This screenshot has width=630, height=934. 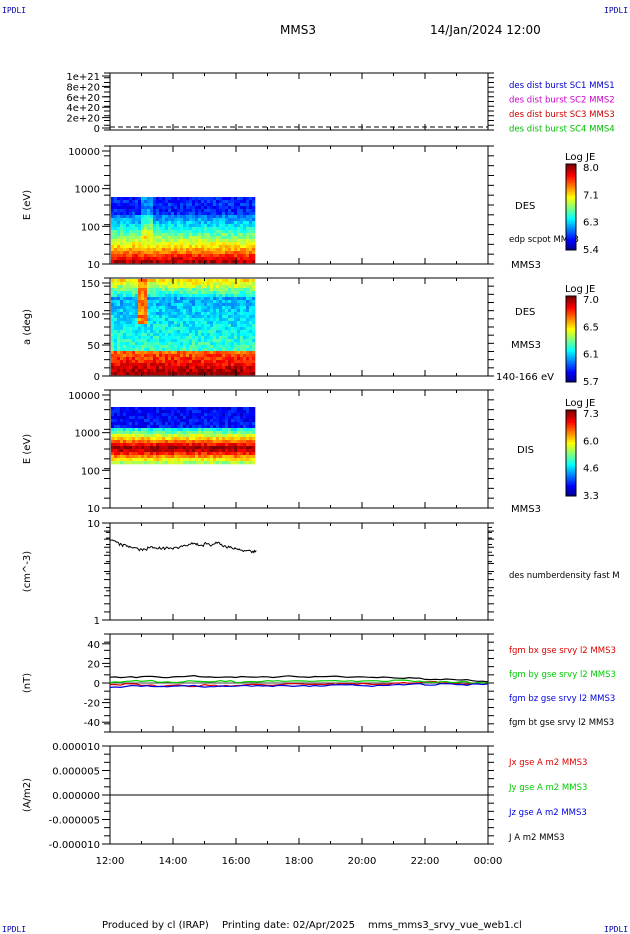 I want to click on y-tick-label-5-1: 20, so click(x=93, y=664).